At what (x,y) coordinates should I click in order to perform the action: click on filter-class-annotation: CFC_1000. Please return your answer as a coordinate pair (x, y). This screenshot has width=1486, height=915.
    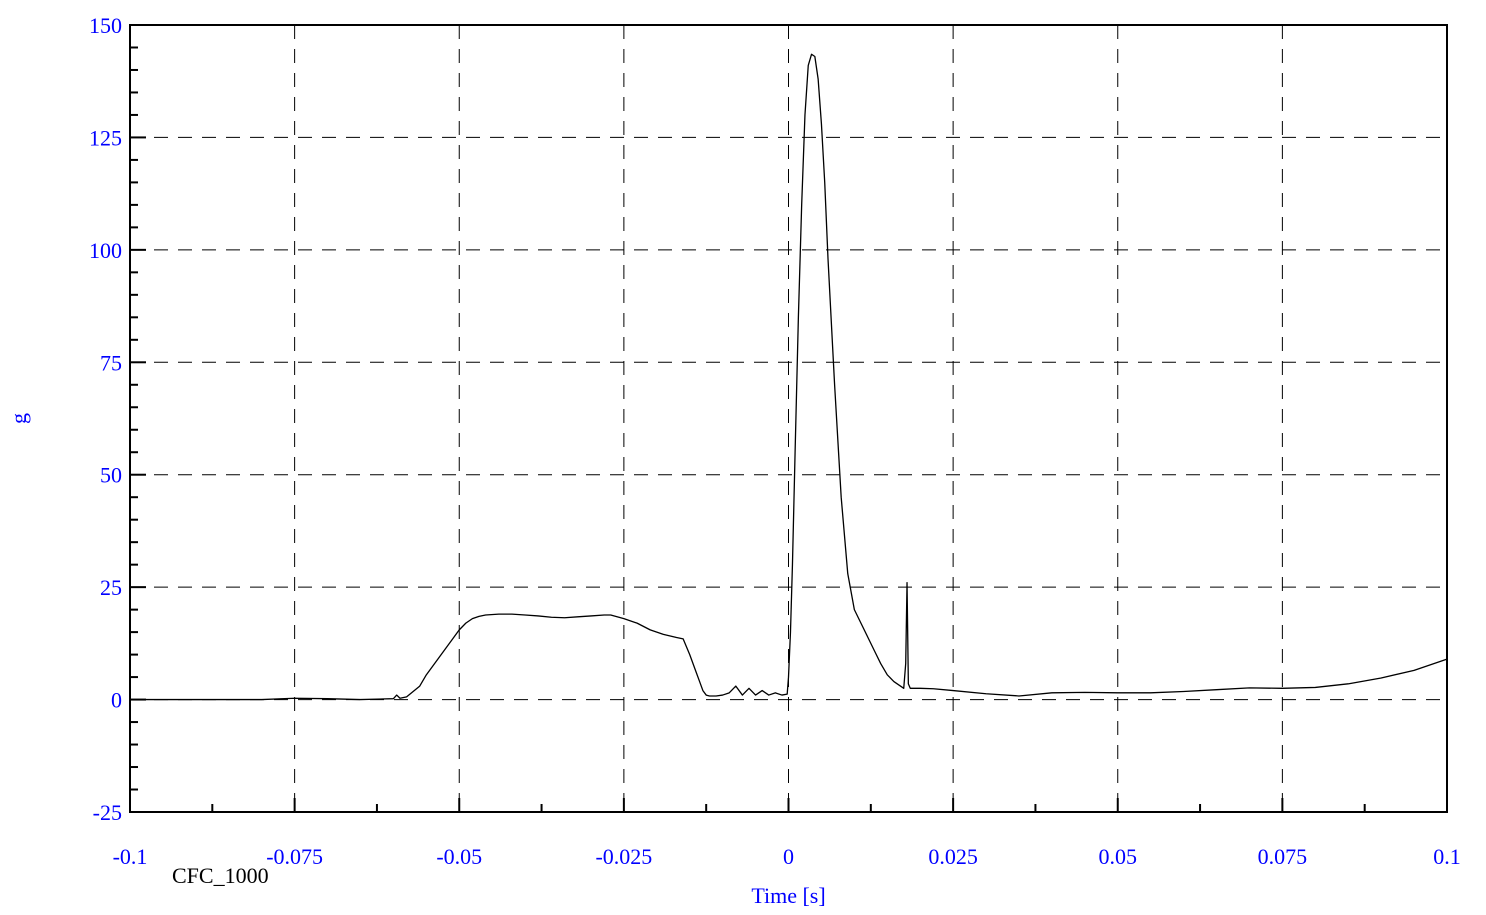
    Looking at the image, I should click on (220, 875).